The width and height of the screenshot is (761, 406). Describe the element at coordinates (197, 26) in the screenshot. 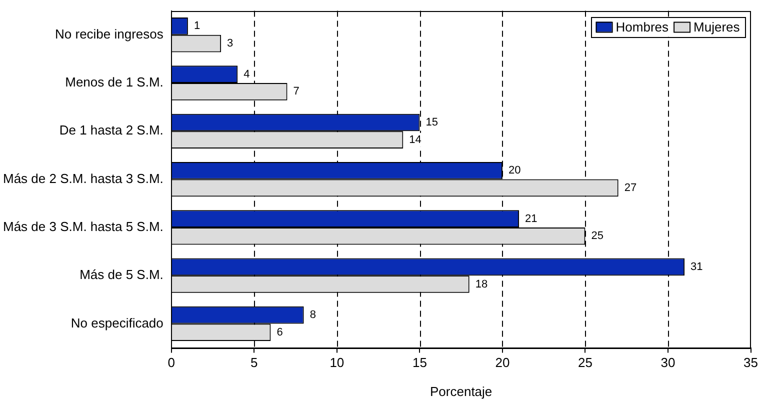

I see `data-label: 1` at that location.